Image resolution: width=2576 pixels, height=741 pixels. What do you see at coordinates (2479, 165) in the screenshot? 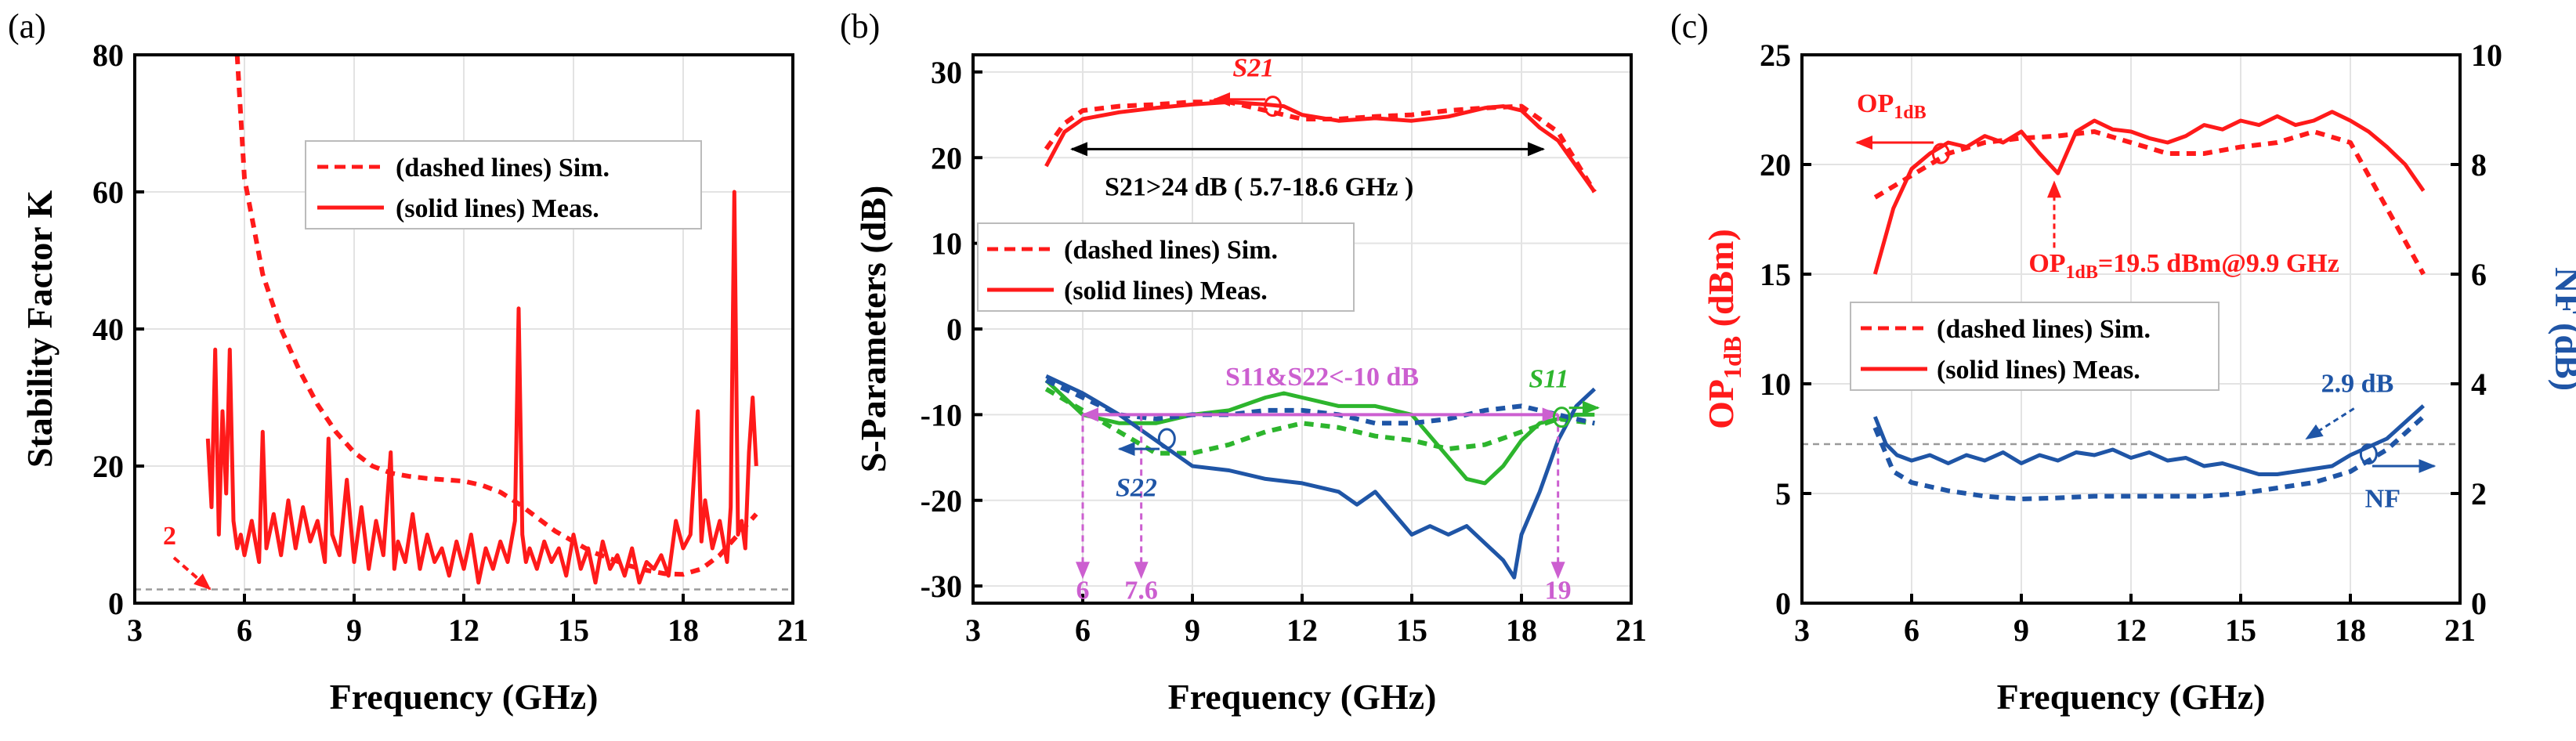
I see `y-tick-label-right: 8` at bounding box center [2479, 165].